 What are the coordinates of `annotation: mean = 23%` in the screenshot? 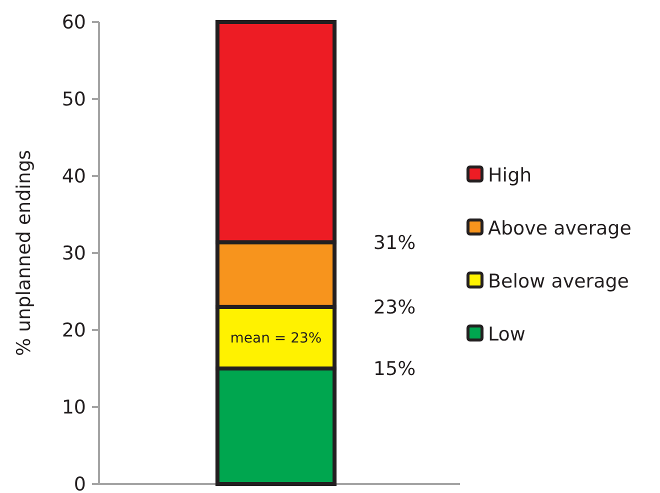 It's located at (276, 338).